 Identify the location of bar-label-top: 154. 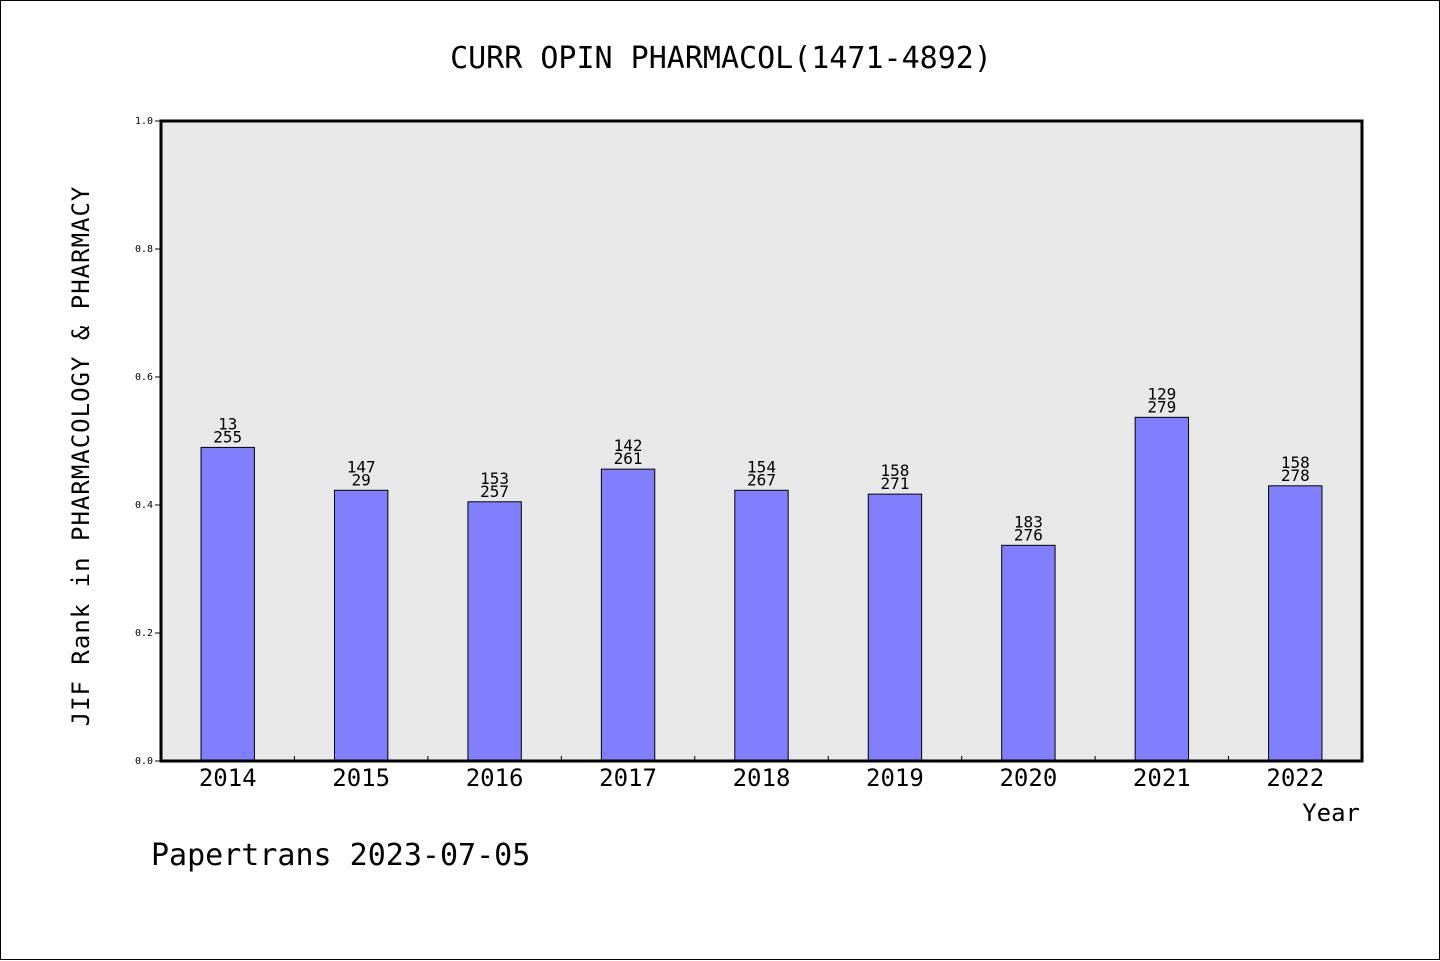
(761, 466).